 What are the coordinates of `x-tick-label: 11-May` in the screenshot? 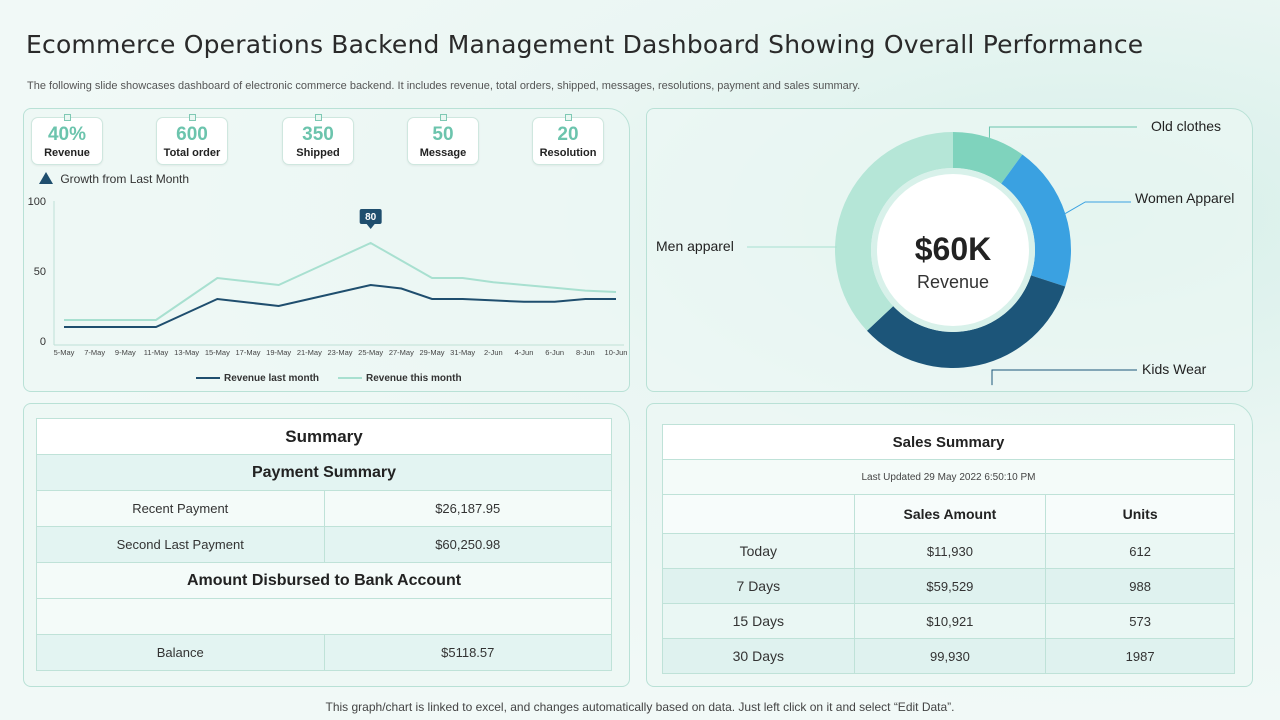 It's located at (156, 352).